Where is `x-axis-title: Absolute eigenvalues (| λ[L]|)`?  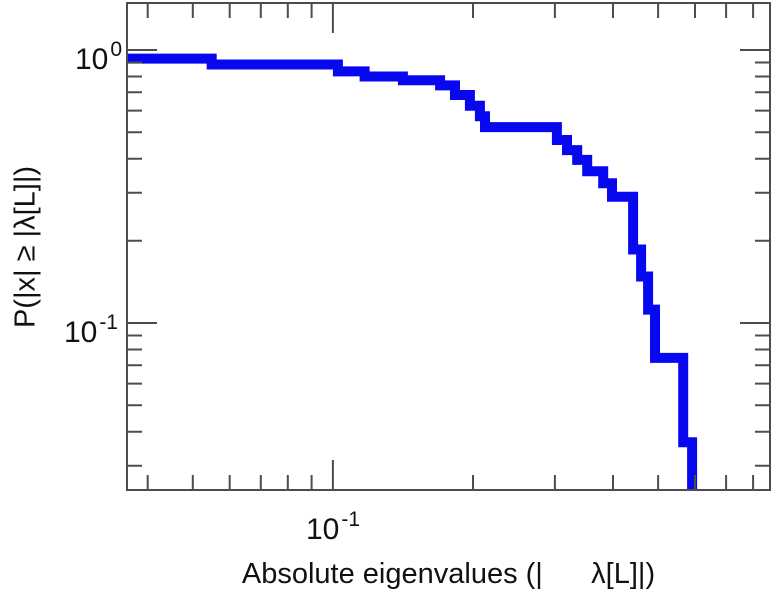
x-axis-title: Absolute eigenvalues (| λ[L]|) is located at coordinates (448, 574).